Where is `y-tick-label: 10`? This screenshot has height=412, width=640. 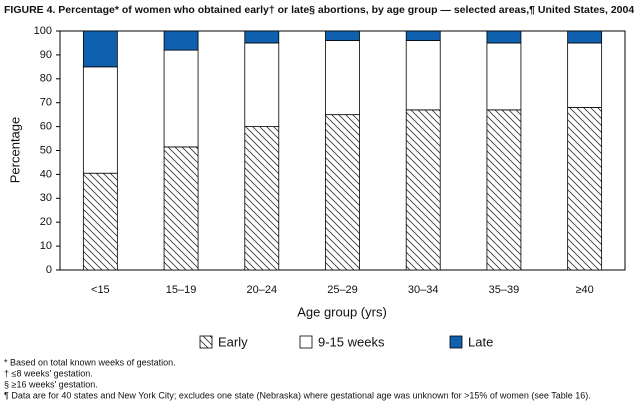 y-tick-label: 10 is located at coordinates (46, 246).